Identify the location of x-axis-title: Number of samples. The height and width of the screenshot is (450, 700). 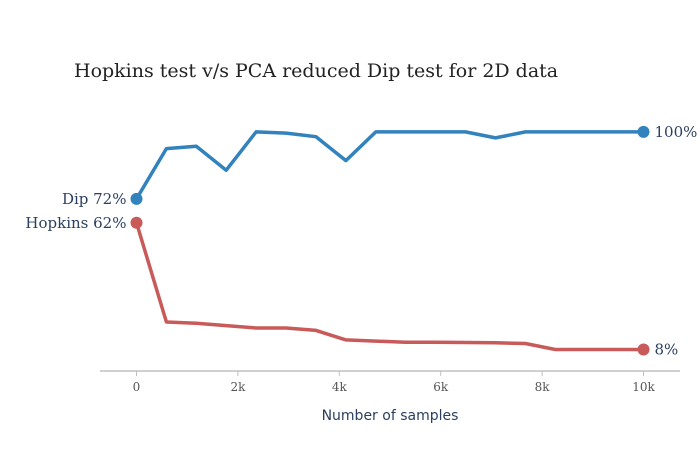
(390, 416).